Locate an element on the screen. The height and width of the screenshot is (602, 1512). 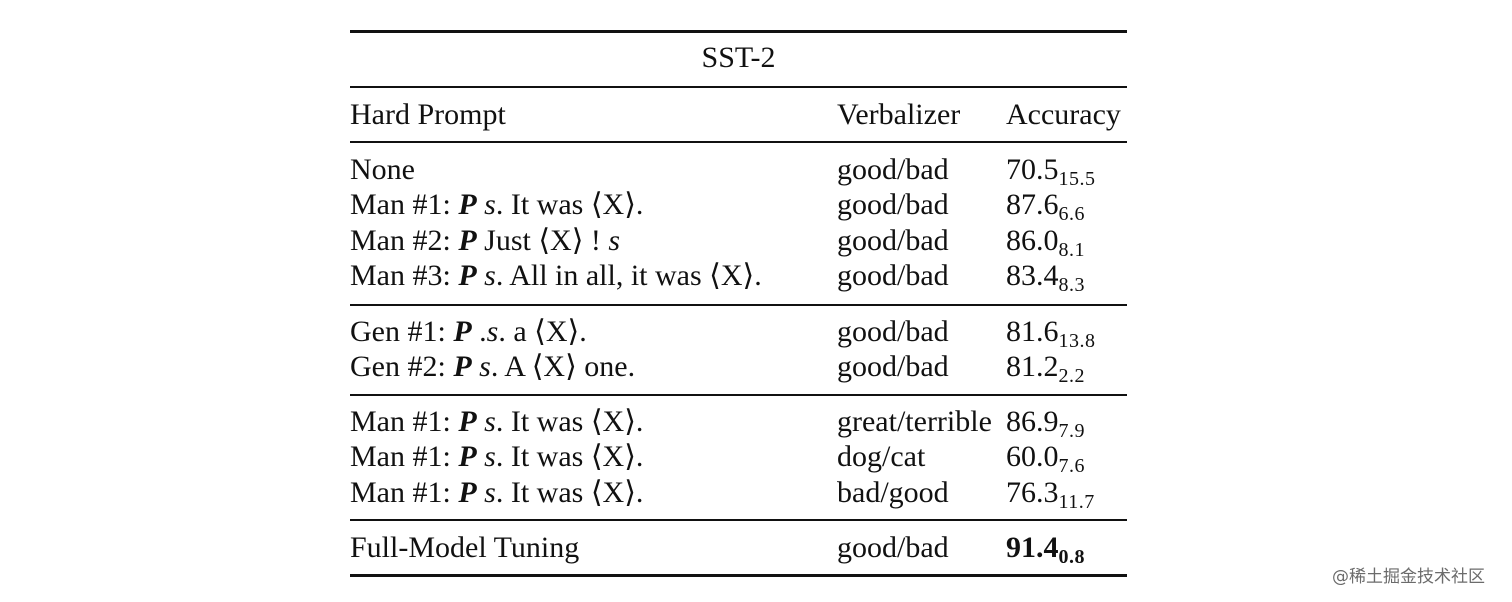
accuracy-cell: 70.515.5 is located at coordinates (1051, 171).